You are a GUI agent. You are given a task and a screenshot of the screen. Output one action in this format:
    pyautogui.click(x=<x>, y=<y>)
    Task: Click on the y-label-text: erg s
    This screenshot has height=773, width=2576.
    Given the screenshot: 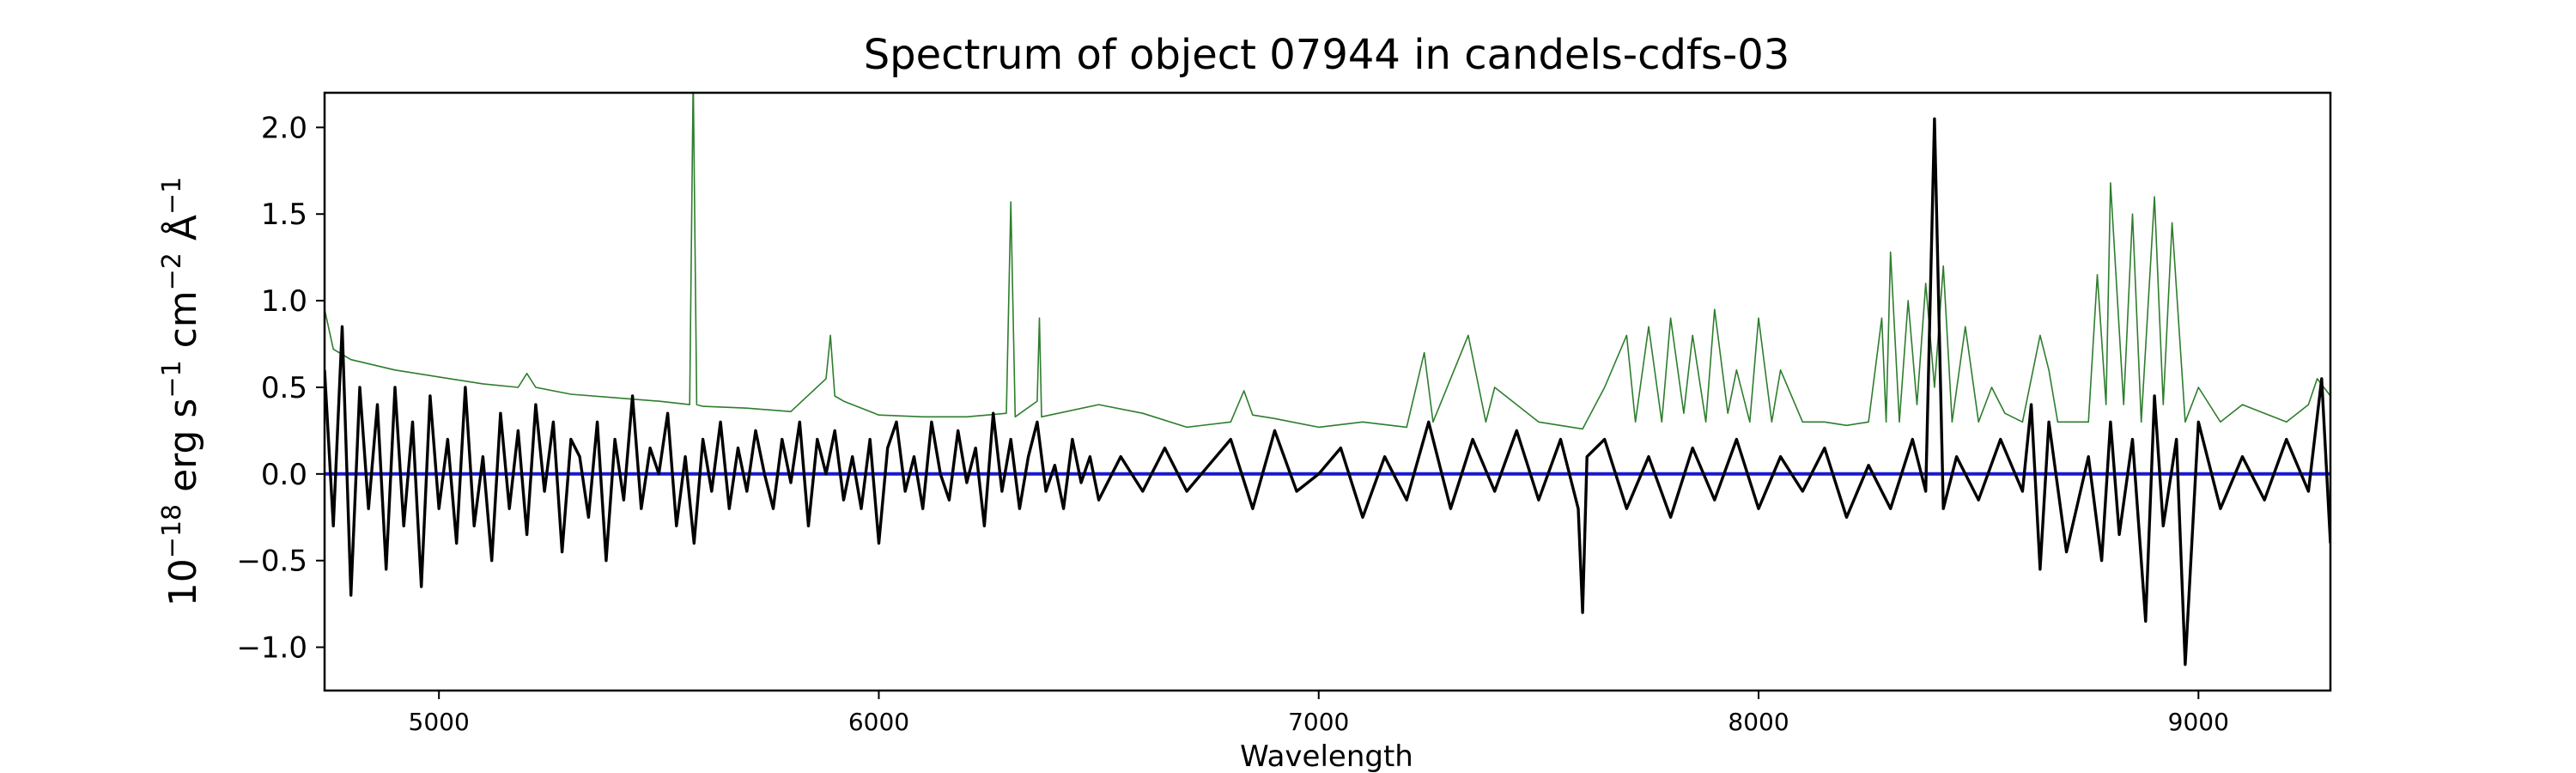 What is the action you would take?
    pyautogui.click(x=183, y=451)
    